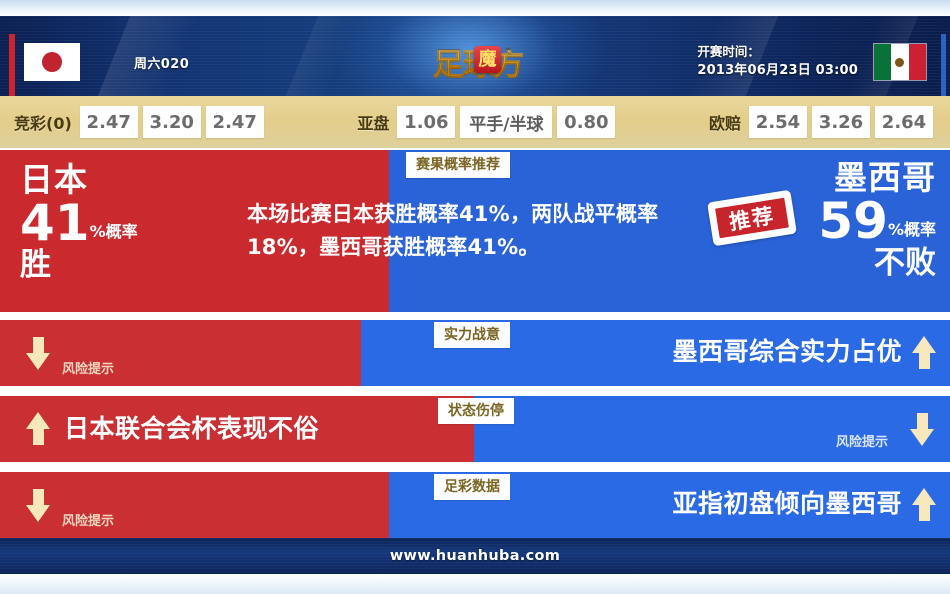 The height and width of the screenshot is (594, 950). Describe the element at coordinates (194, 231) in the screenshot. I see `probability-red-panel` at that location.